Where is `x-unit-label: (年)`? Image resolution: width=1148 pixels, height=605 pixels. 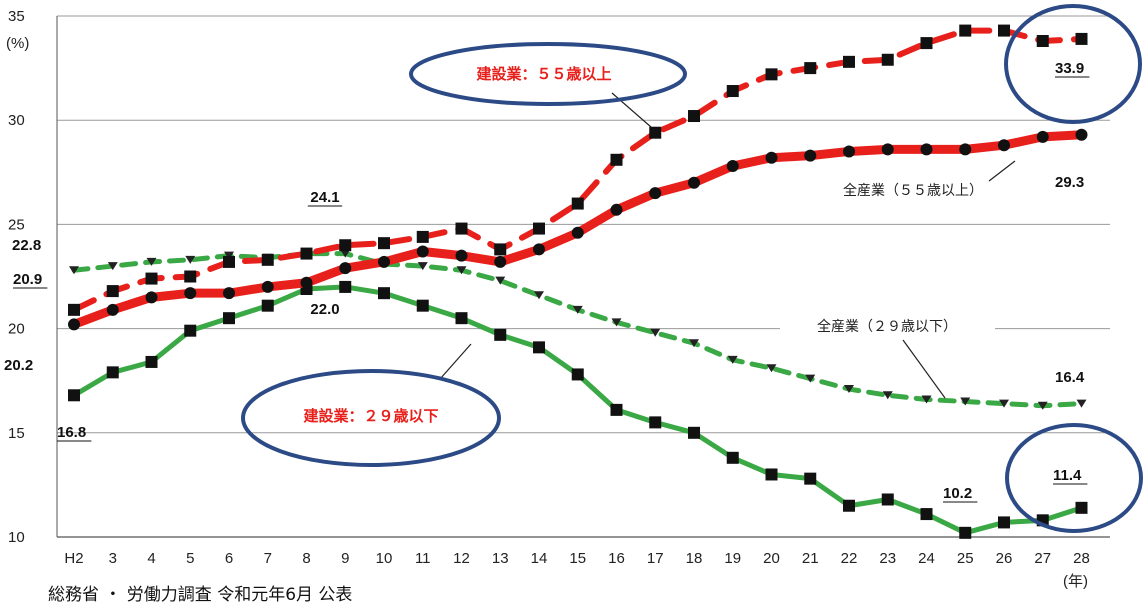 x-unit-label: (年) is located at coordinates (1075, 581).